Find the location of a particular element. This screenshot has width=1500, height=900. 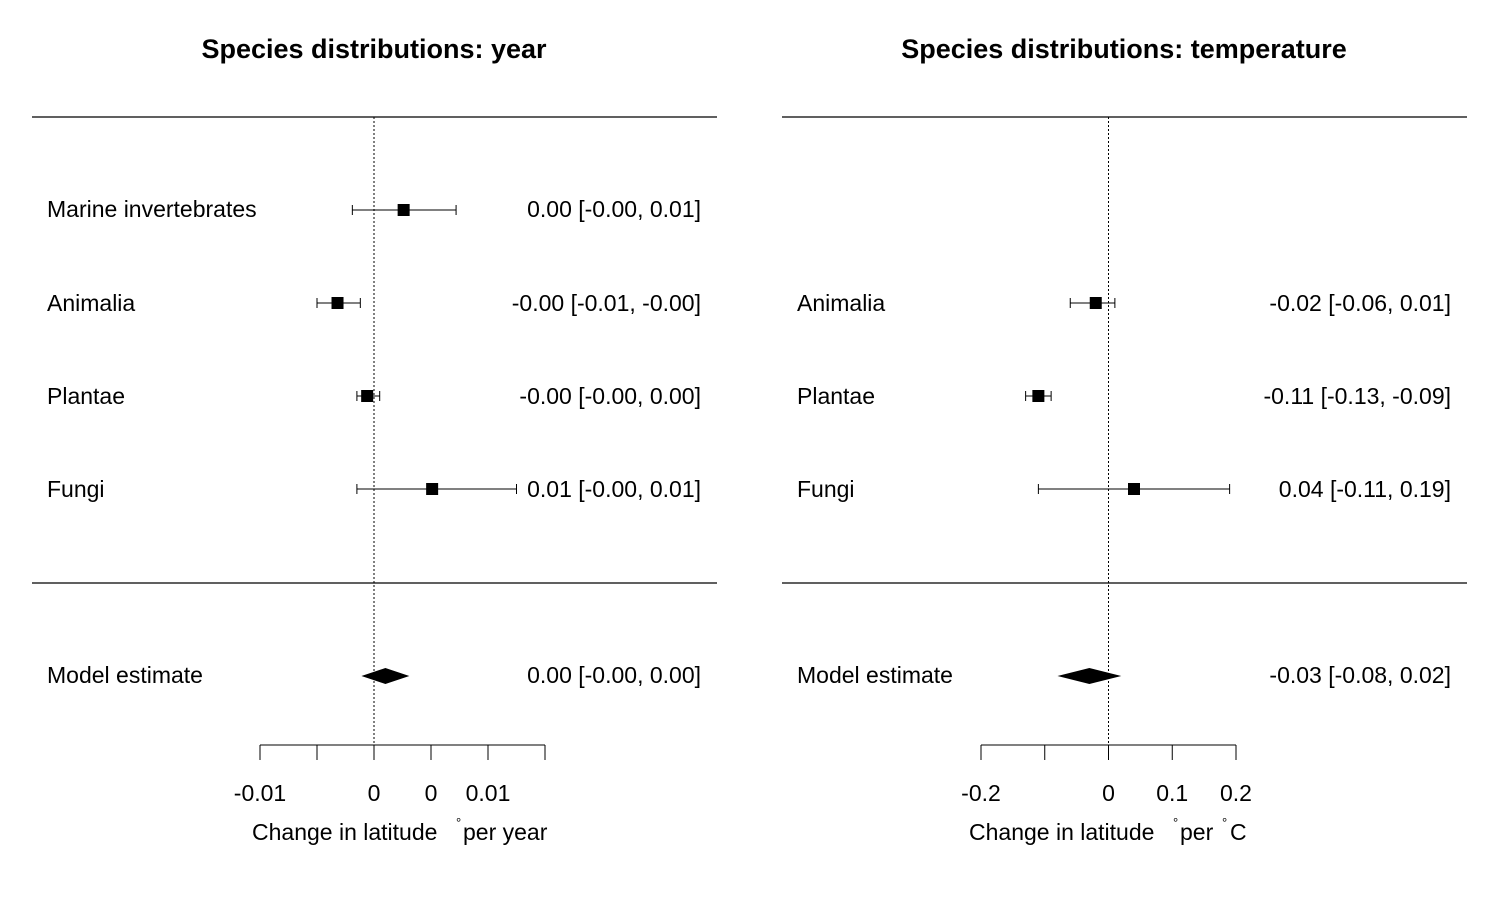

summary-row: Model estimate -0.03 [-0.08, 0.02] is located at coordinates (1124, 675).